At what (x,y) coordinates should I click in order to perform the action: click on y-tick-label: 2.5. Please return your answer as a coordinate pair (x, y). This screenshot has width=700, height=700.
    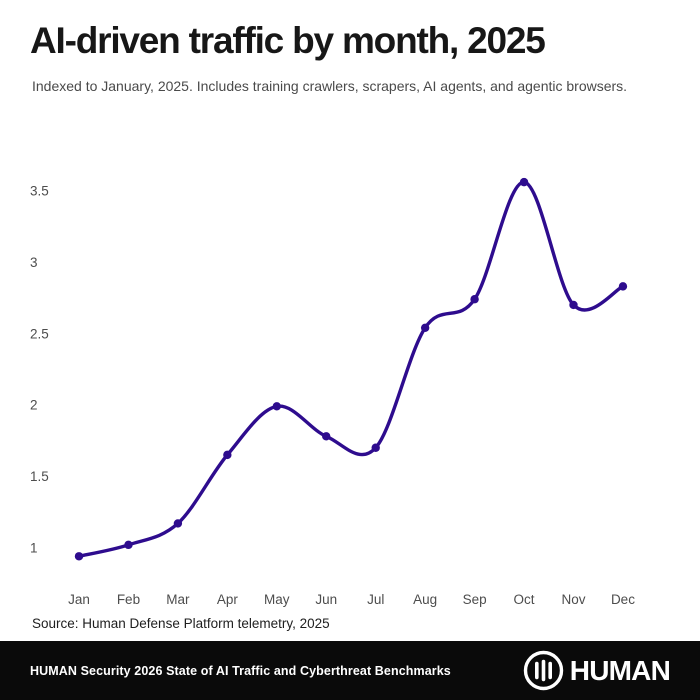
    Looking at the image, I should click on (39, 333).